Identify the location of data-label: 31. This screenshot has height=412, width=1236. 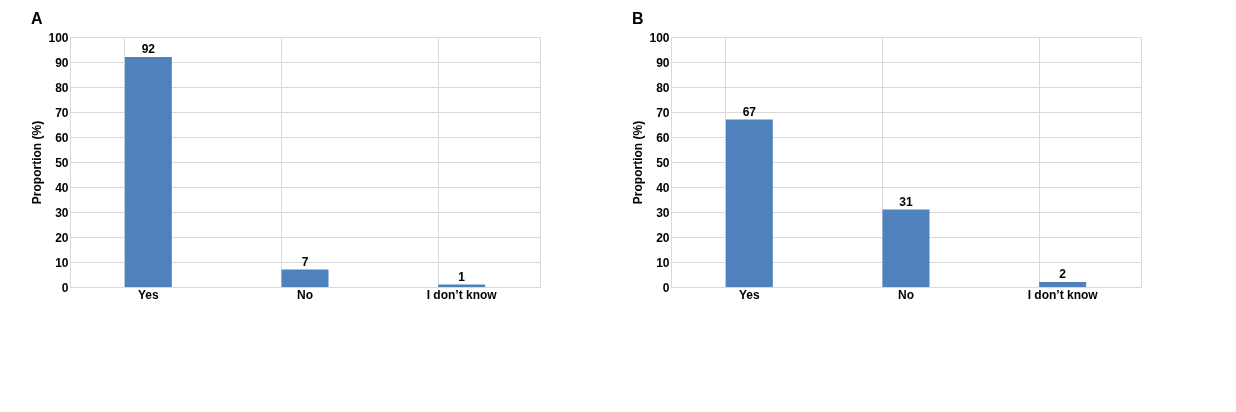
(906, 201).